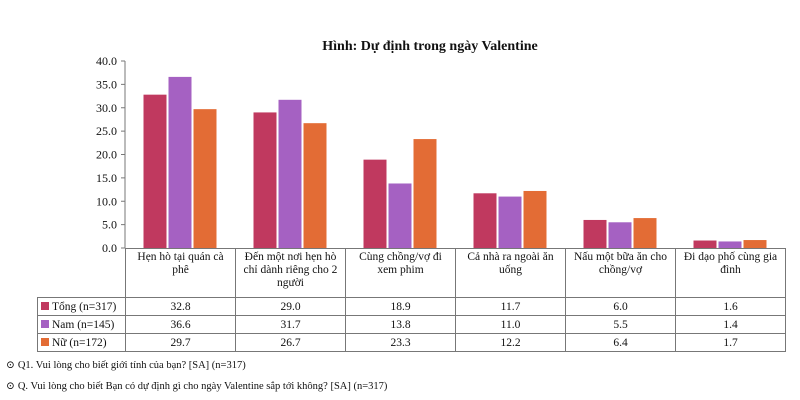 This screenshot has height=400, width=800. I want to click on data-label: 29.7, so click(180, 342).